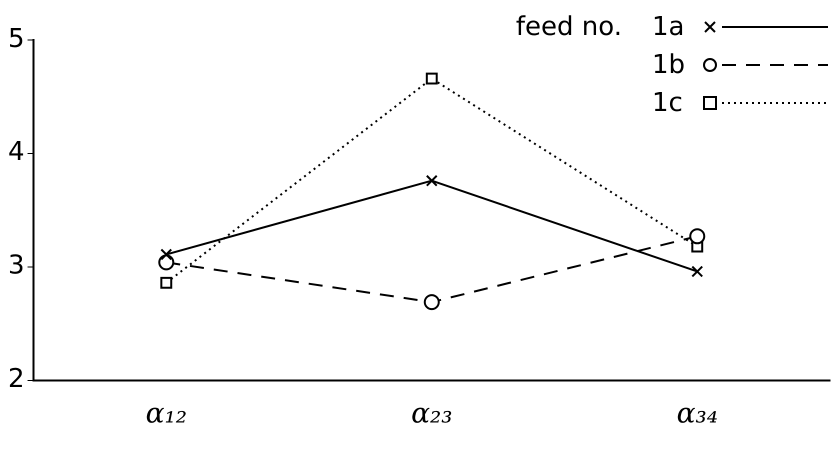 The height and width of the screenshot is (455, 840). I want to click on legend-label: 1c, so click(668, 103).